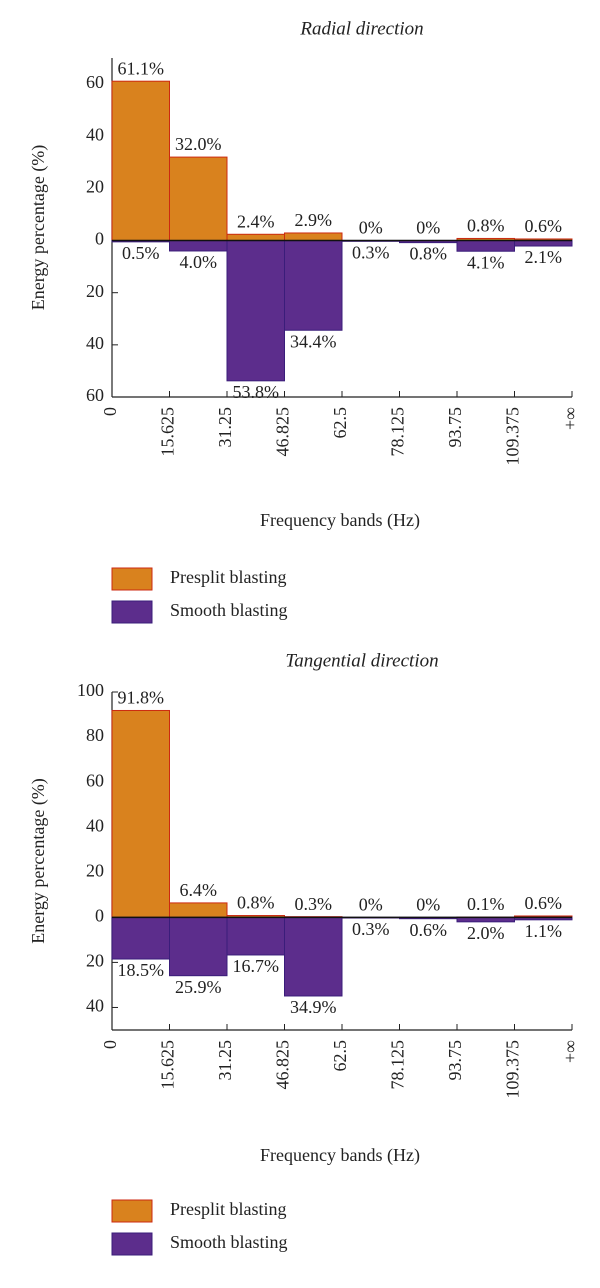 This screenshot has height=1288, width=600. I want to click on value-label: 34.9%, so click(313, 1007).